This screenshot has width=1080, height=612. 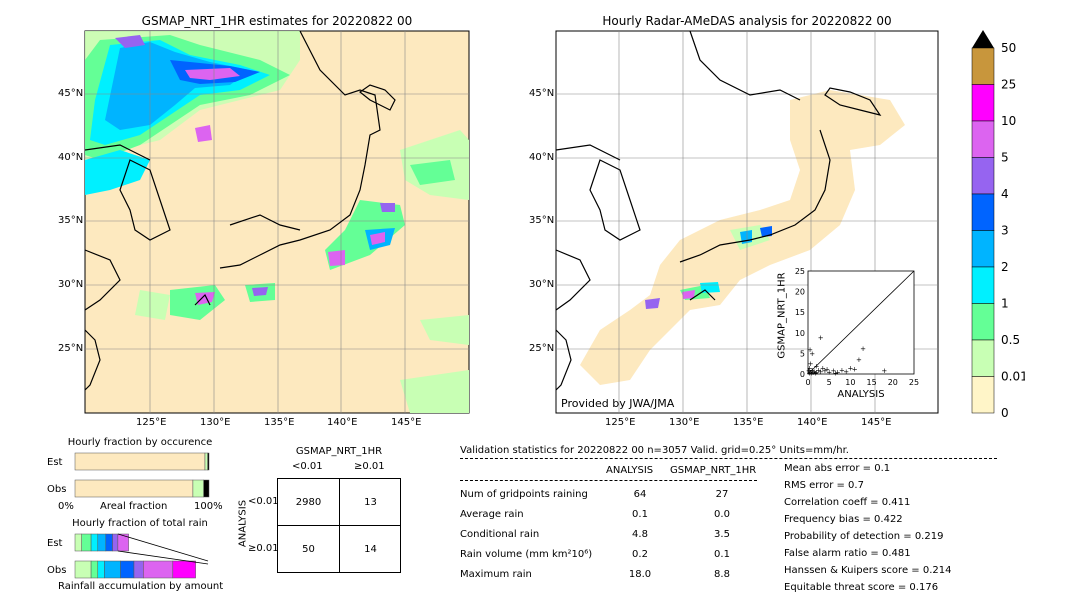 I want to click on validation-row-label: Maximum rain, so click(x=496, y=574).